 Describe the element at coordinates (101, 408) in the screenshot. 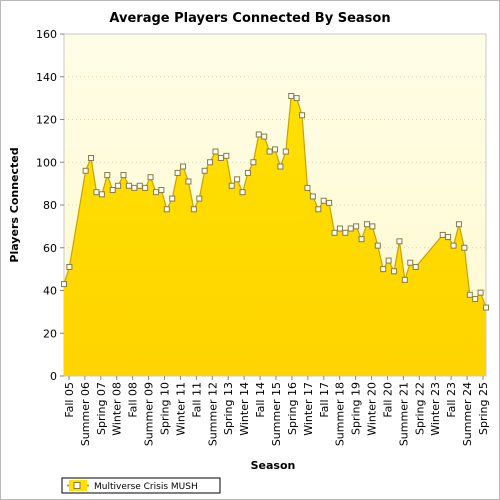

I see `x-tick-label: Spring 07` at that location.